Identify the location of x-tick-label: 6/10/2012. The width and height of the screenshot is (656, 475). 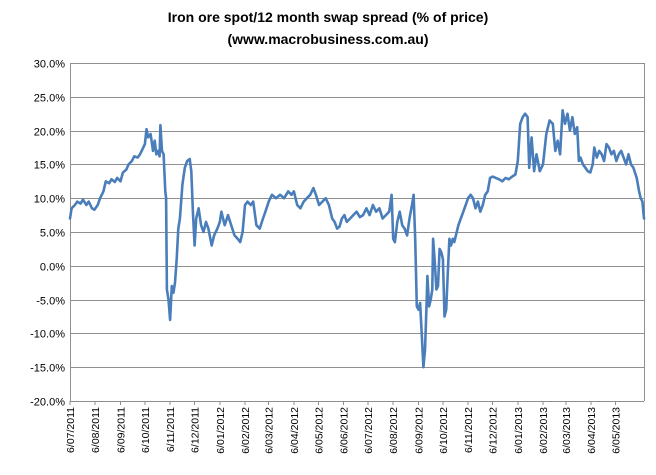
(444, 430).